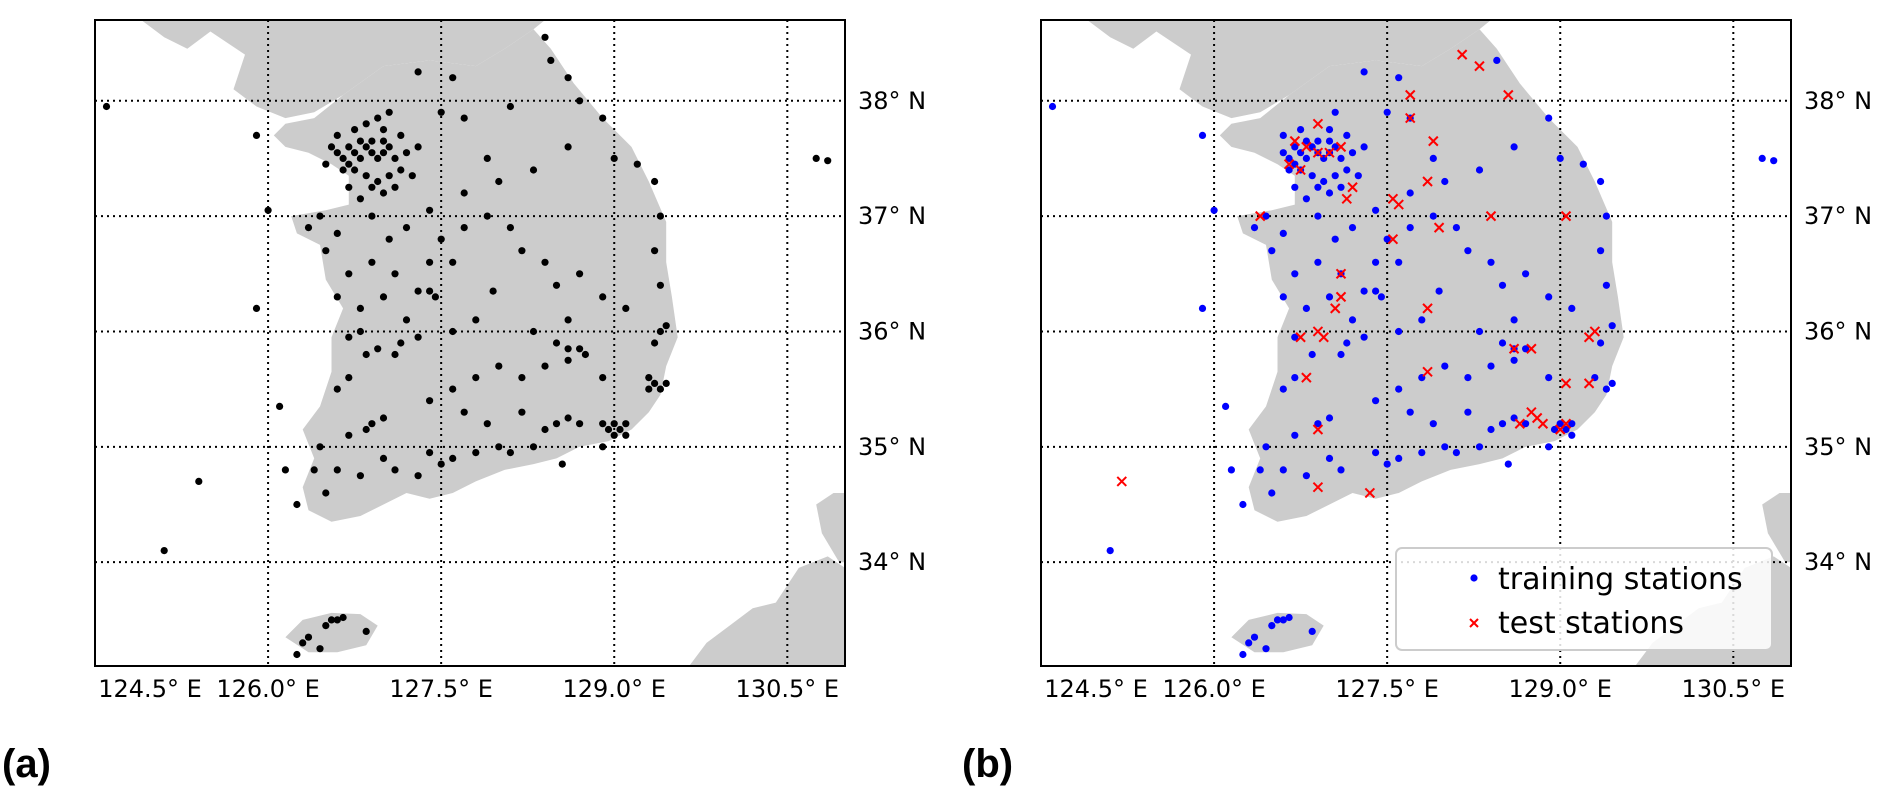  I want to click on legend: training stations test stations, so click(1584, 599).